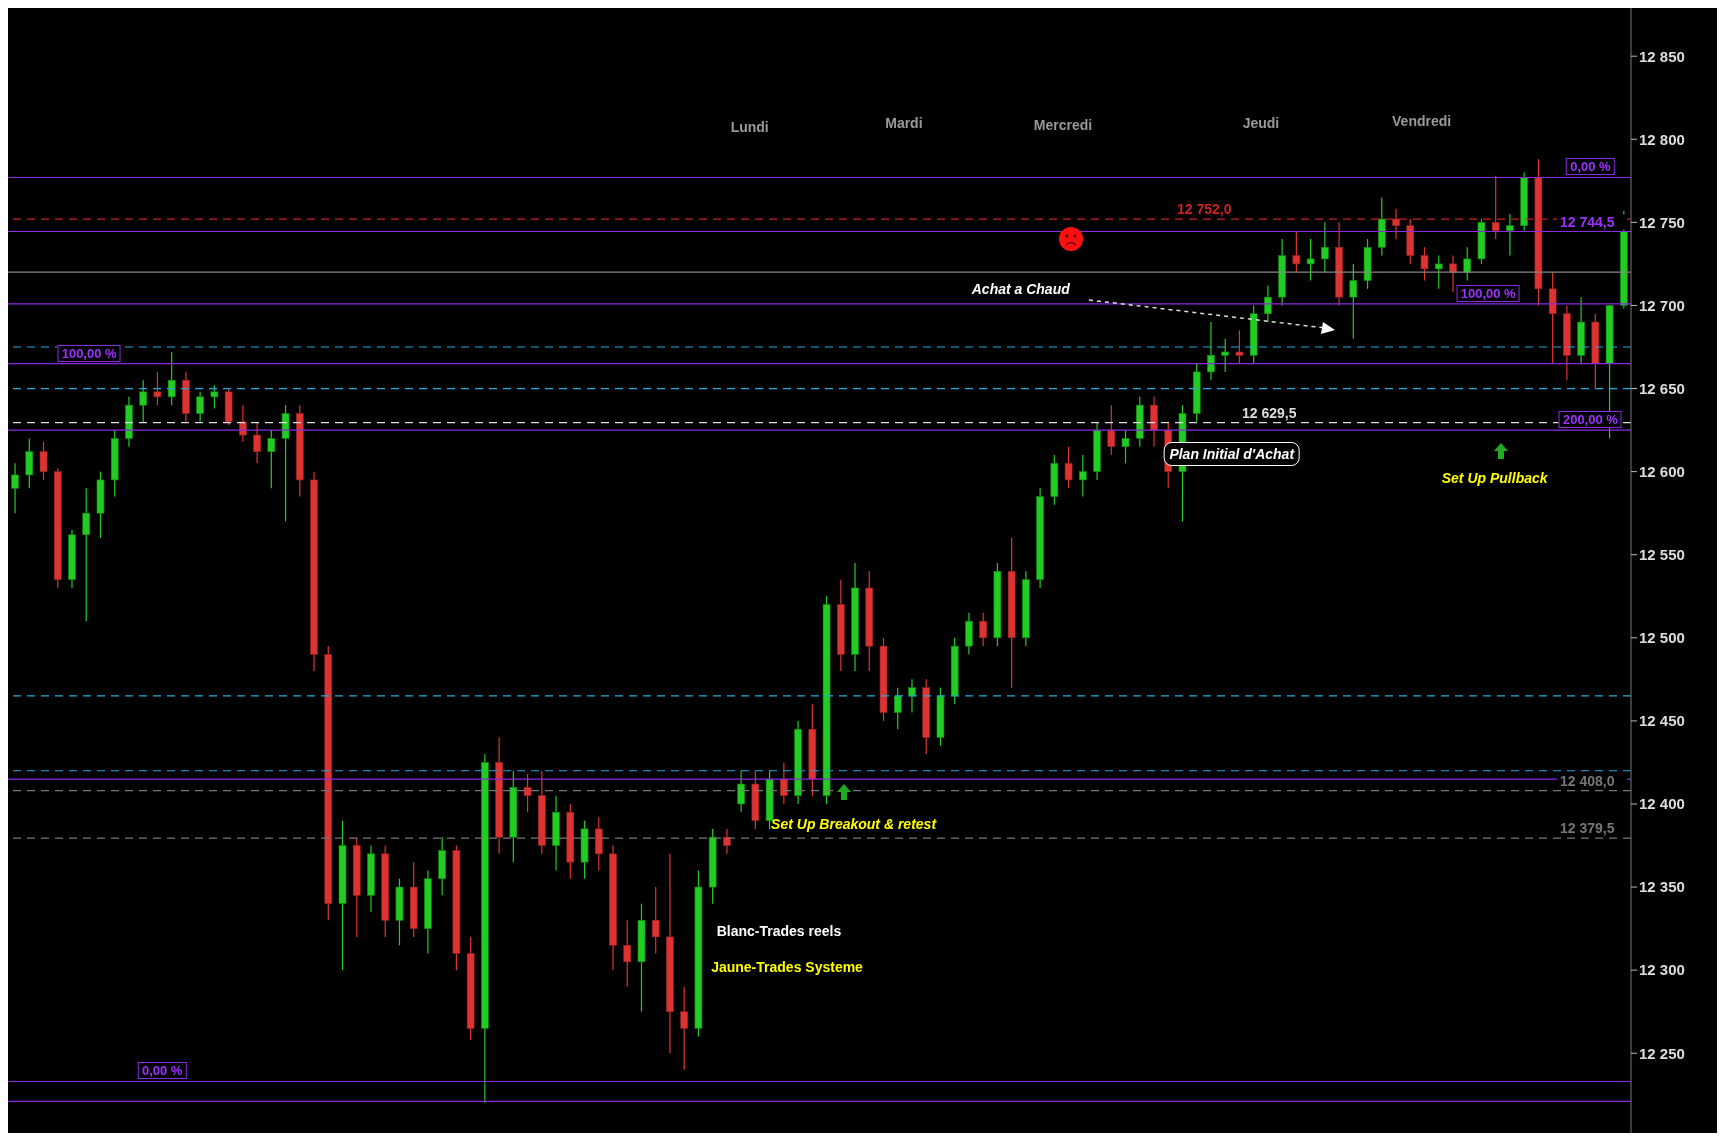 The height and width of the screenshot is (1141, 1725). Describe the element at coordinates (779, 930) in the screenshot. I see `annotation: Blanc-Trades reels` at that location.